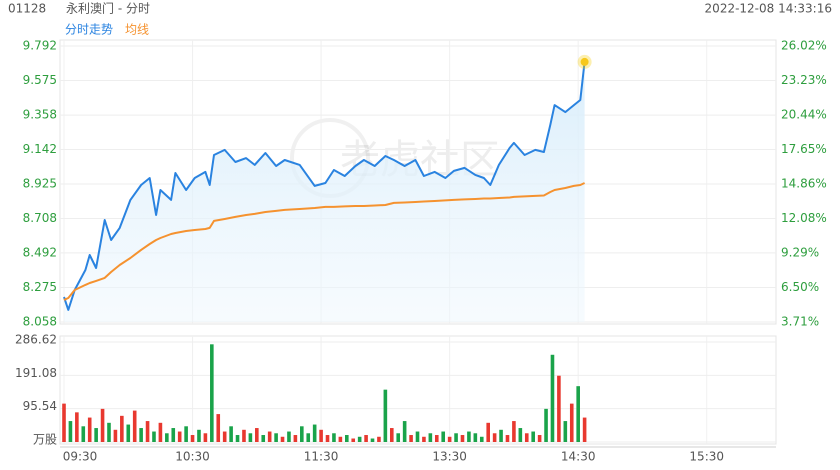 The image size is (840, 470). I want to click on y-tick-label: 9.792, so click(40, 46).